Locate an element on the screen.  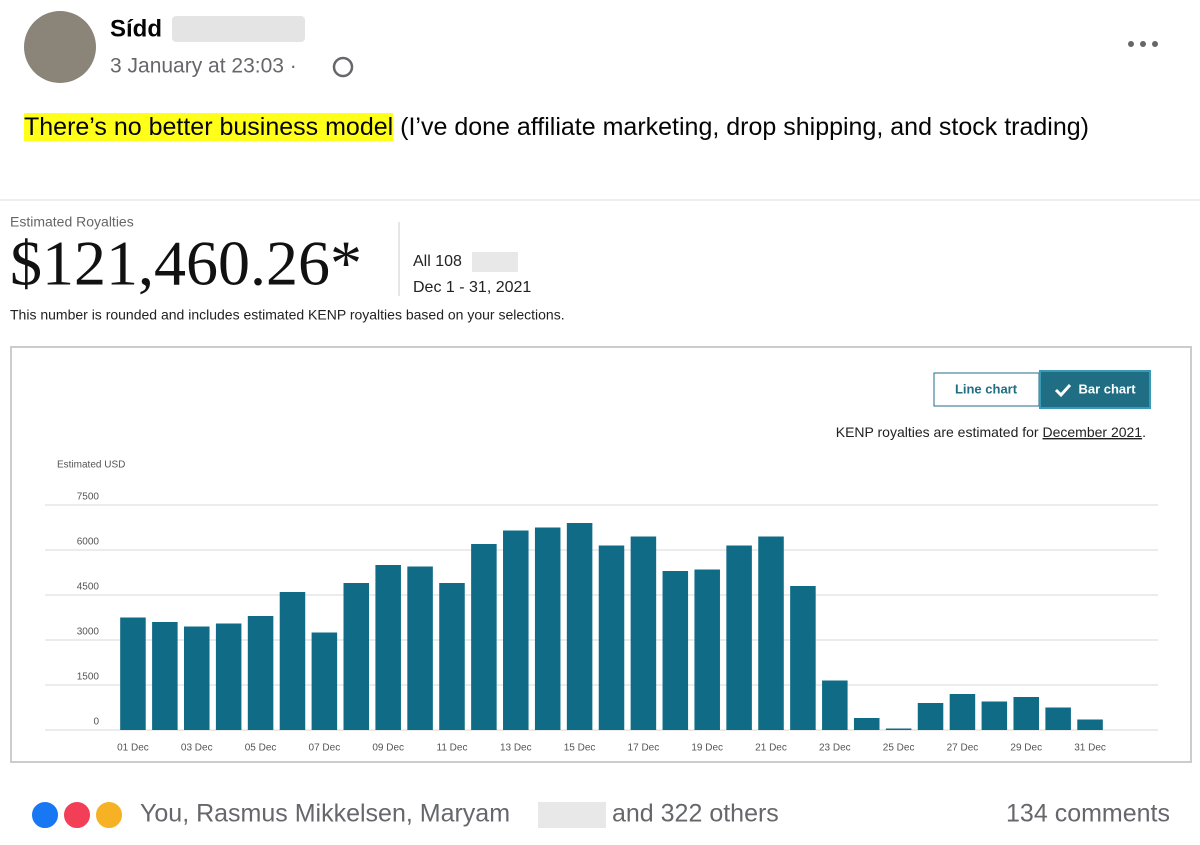
x-tick-label: 17 Dec is located at coordinates (644, 748).